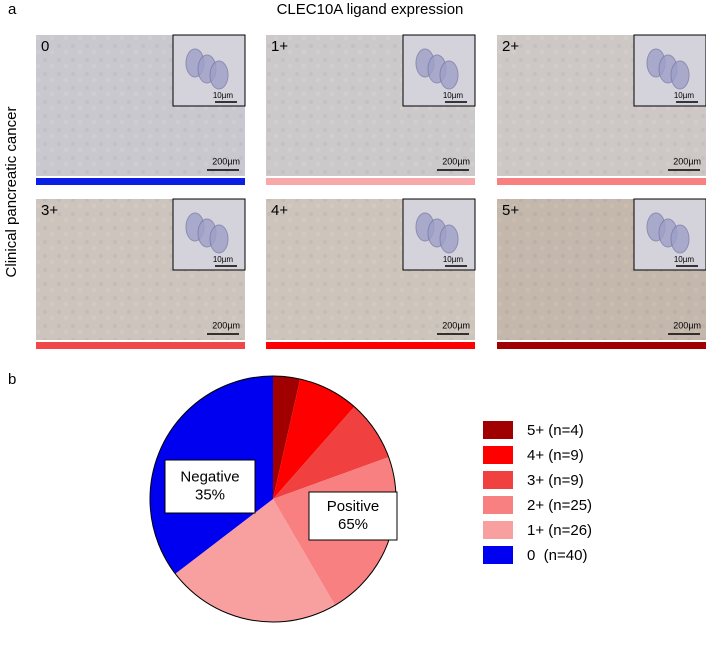 The width and height of the screenshot is (706, 656). Describe the element at coordinates (12, 379) in the screenshot. I see `panel-label: b` at that location.